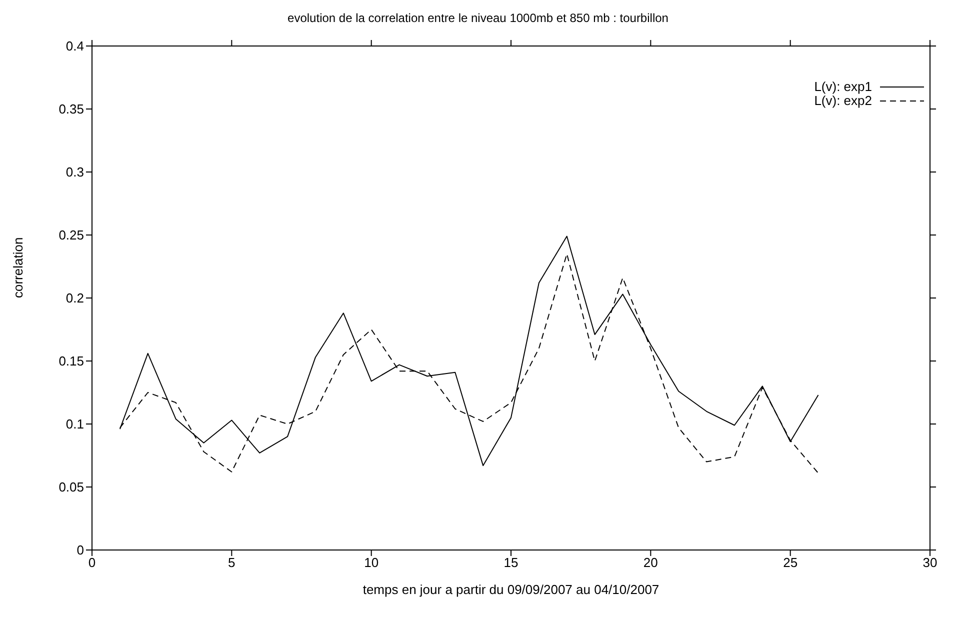 The width and height of the screenshot is (956, 644). I want to click on x-tick-label: 10, so click(371, 562).